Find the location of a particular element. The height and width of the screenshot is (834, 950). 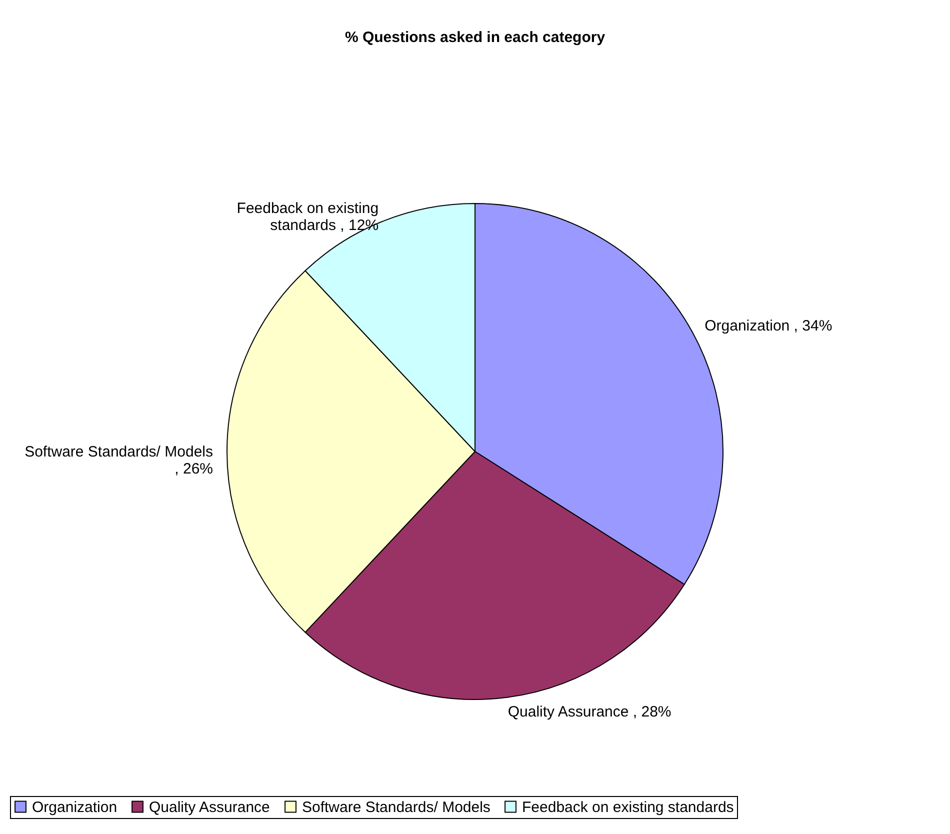

data-label: Feedback on existing standards , 12% is located at coordinates (307, 217).